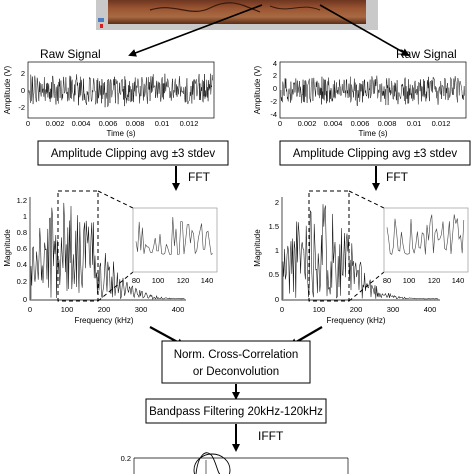 This screenshot has width=474, height=474. What do you see at coordinates (333, 123) in the screenshot?
I see `right-raw-xtick: 0.004` at bounding box center [333, 123].